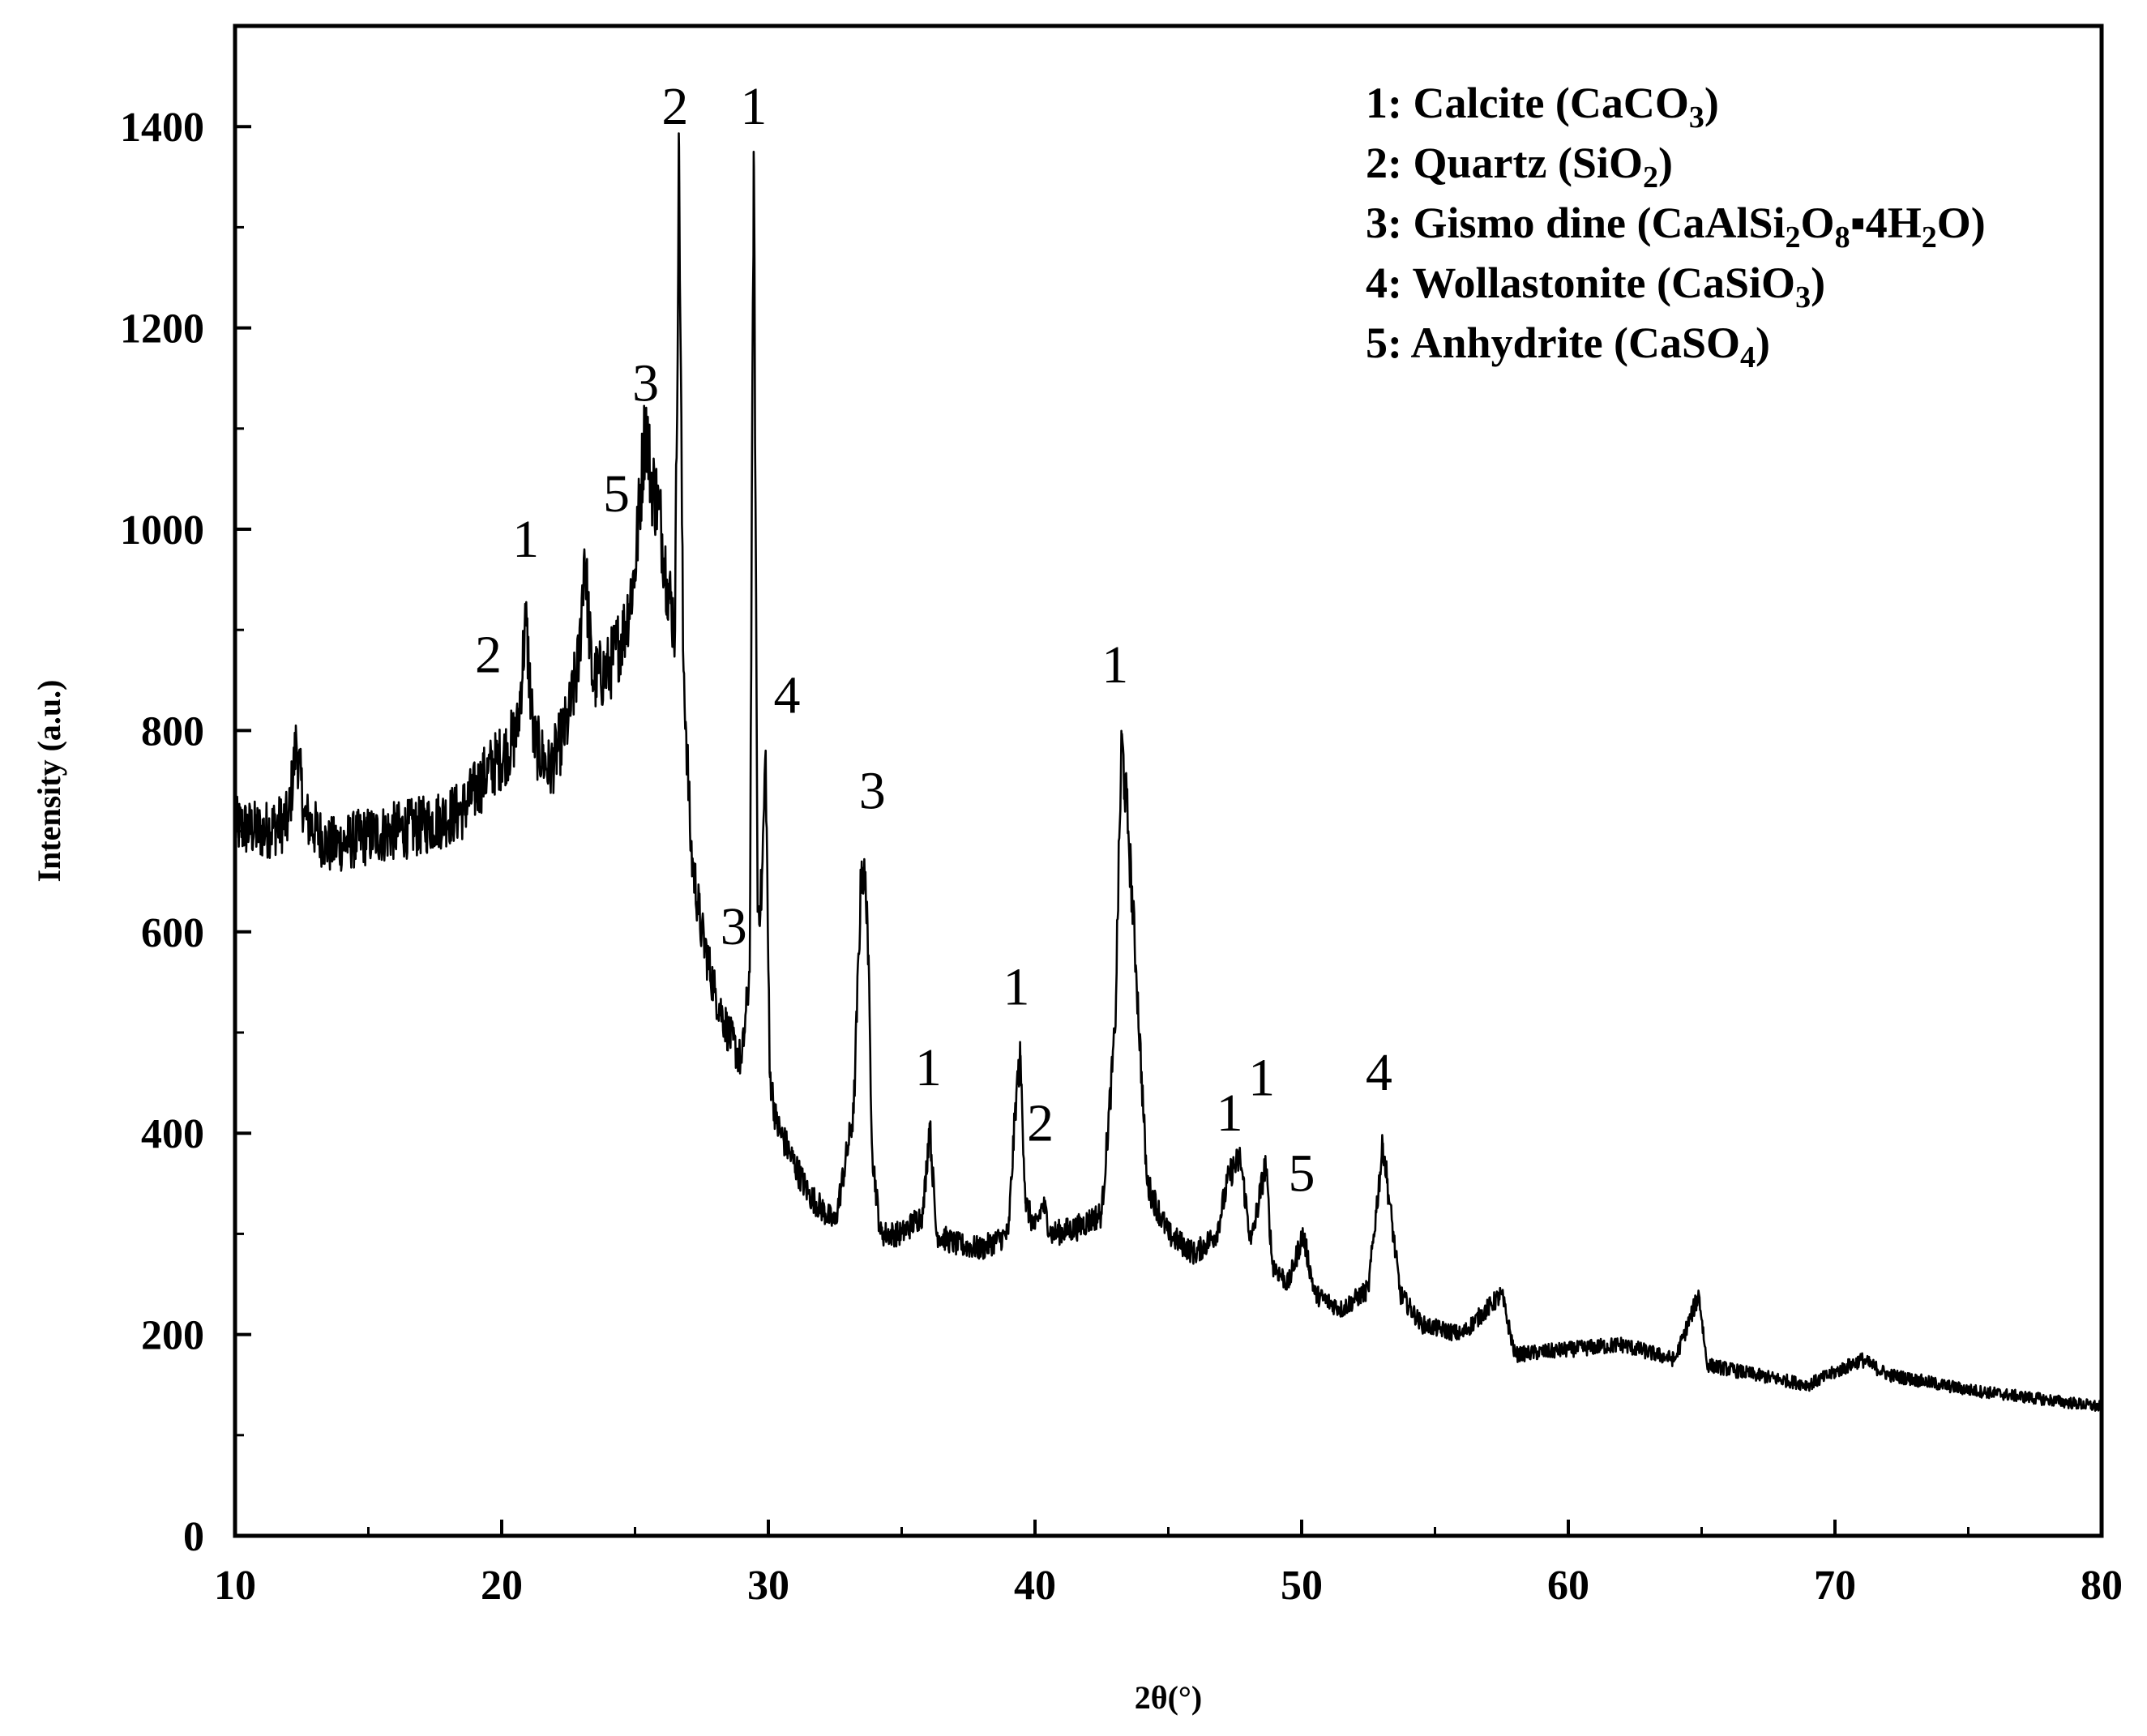 The height and width of the screenshot is (1736, 2147). I want to click on legend-mineral-name: Gismo dine, so click(1519, 223).